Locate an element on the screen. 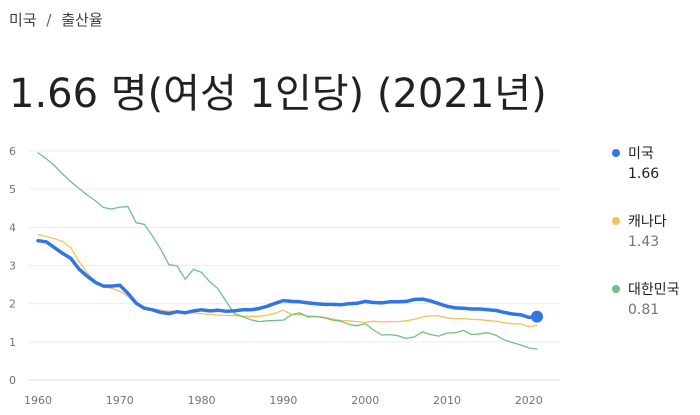 The image size is (700, 415). x-tick-label: 2000 is located at coordinates (365, 400).